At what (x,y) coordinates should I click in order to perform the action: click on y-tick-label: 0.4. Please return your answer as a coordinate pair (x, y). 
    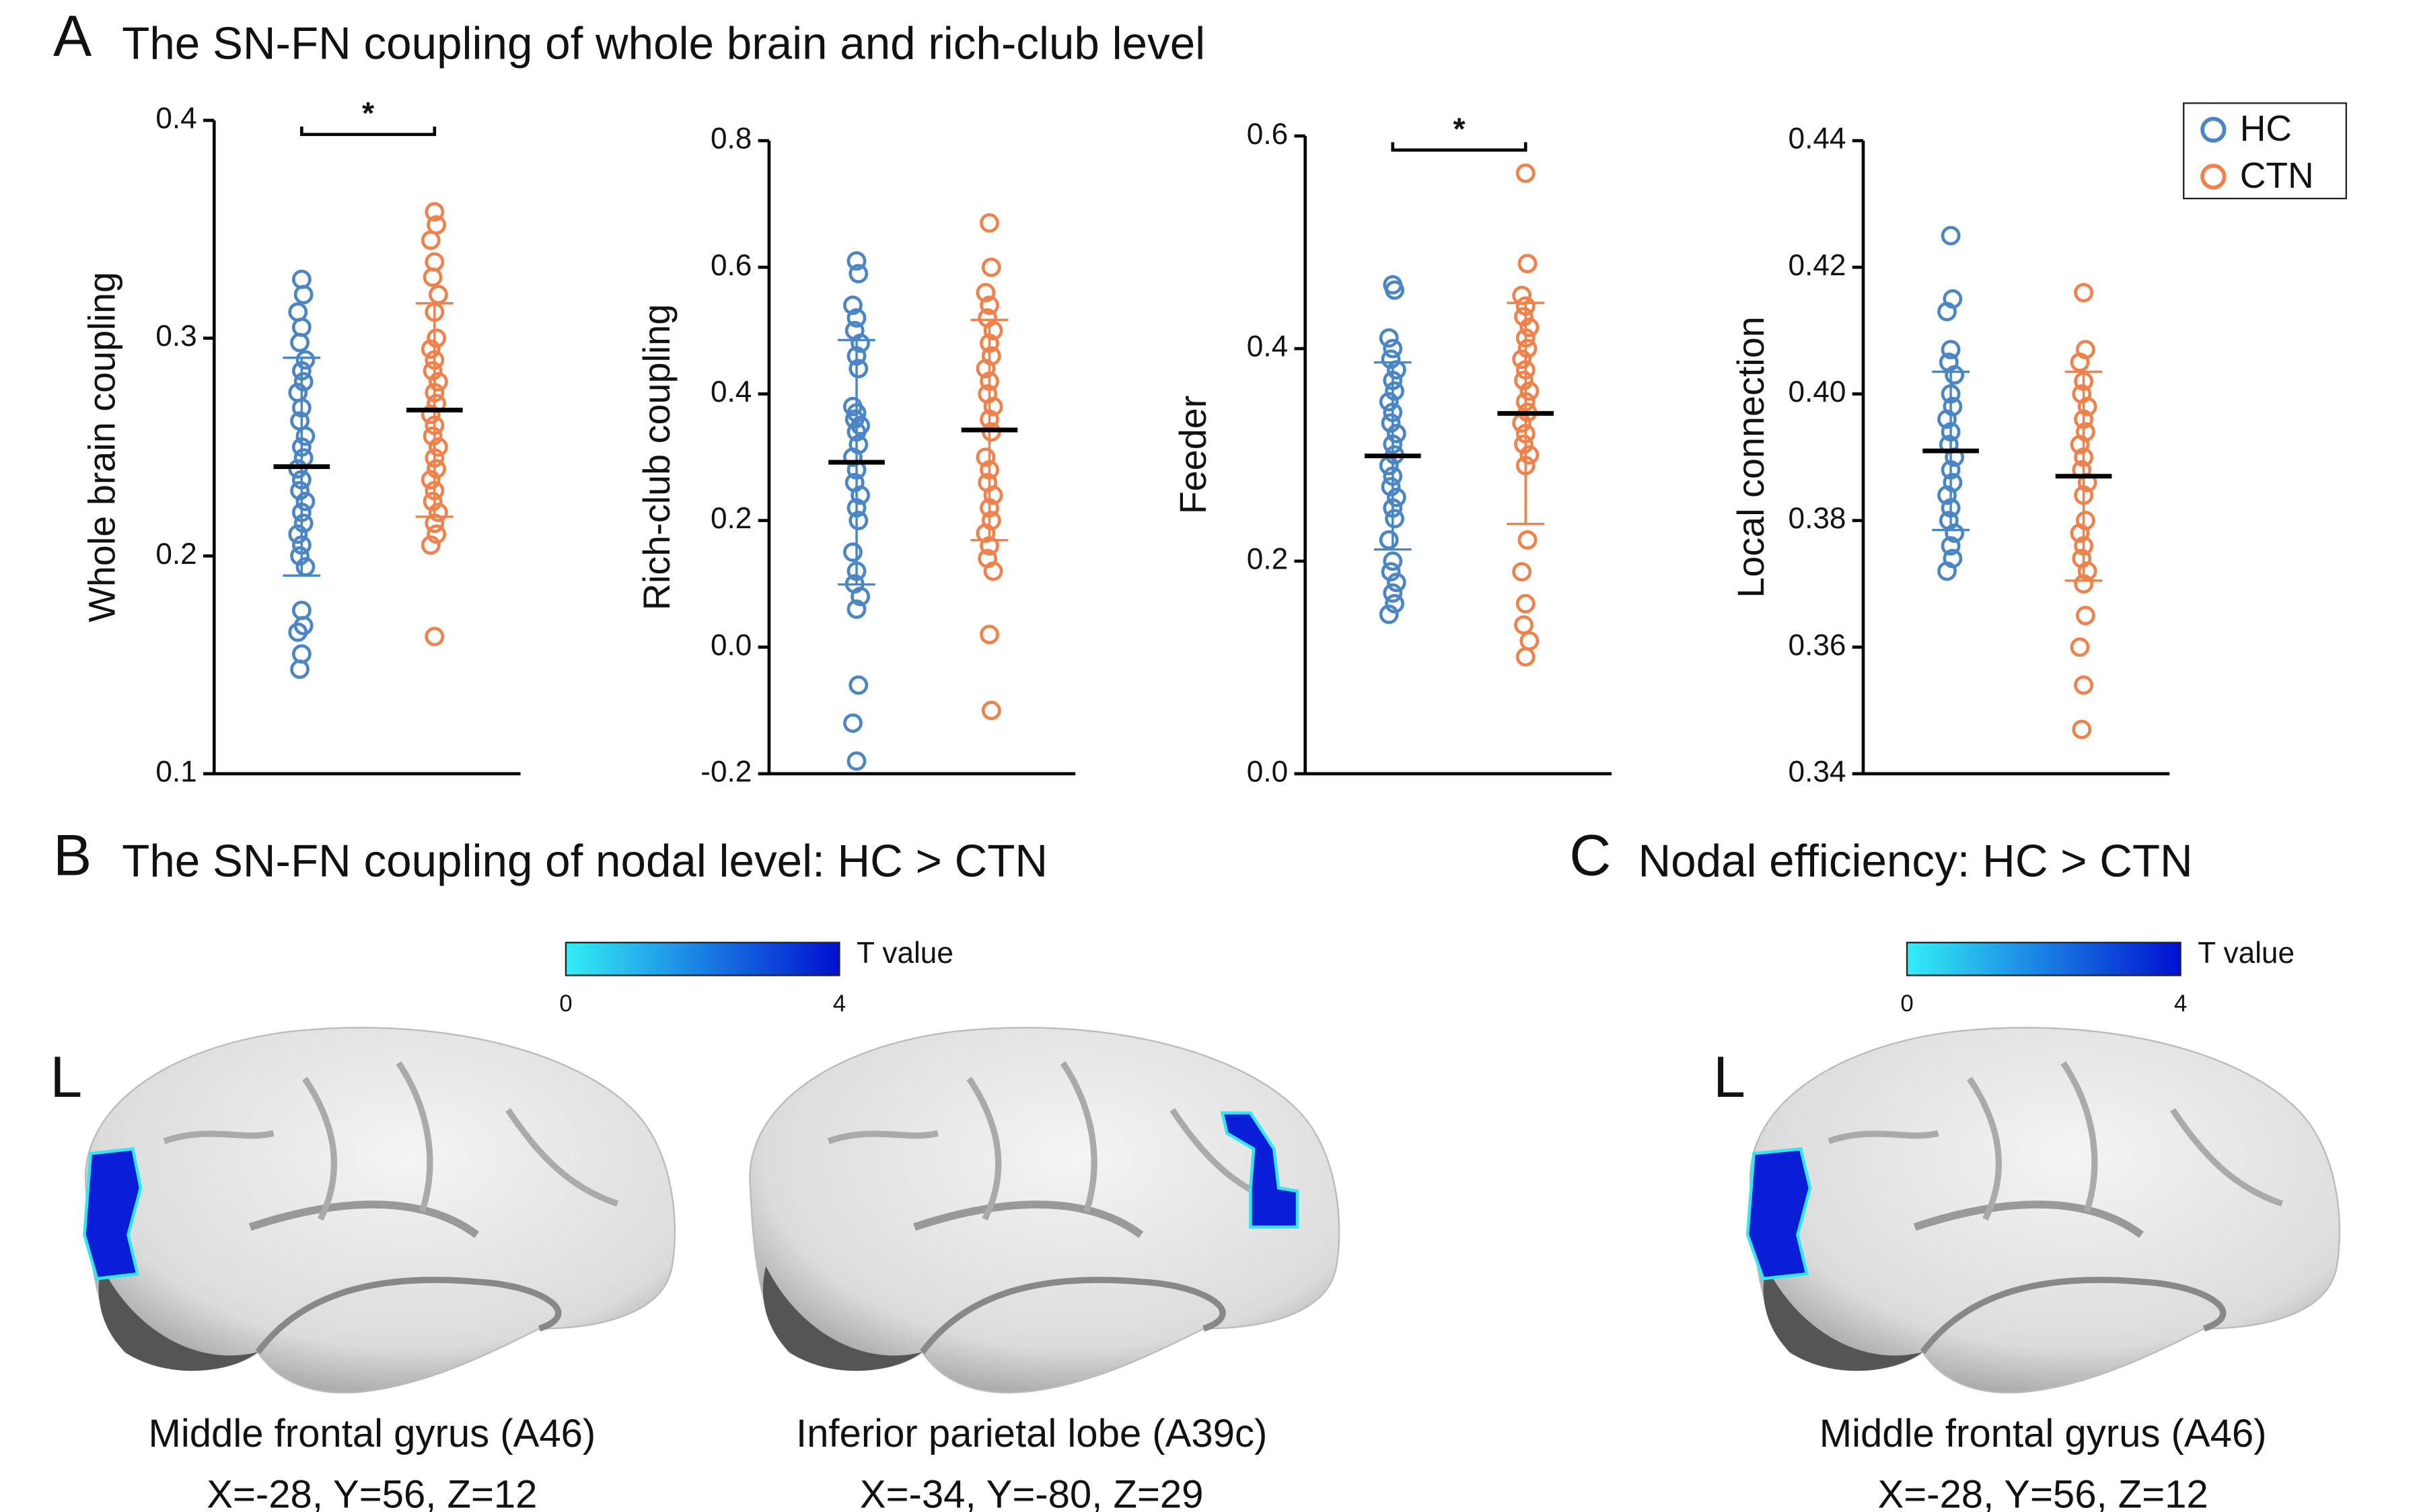
    Looking at the image, I should click on (176, 118).